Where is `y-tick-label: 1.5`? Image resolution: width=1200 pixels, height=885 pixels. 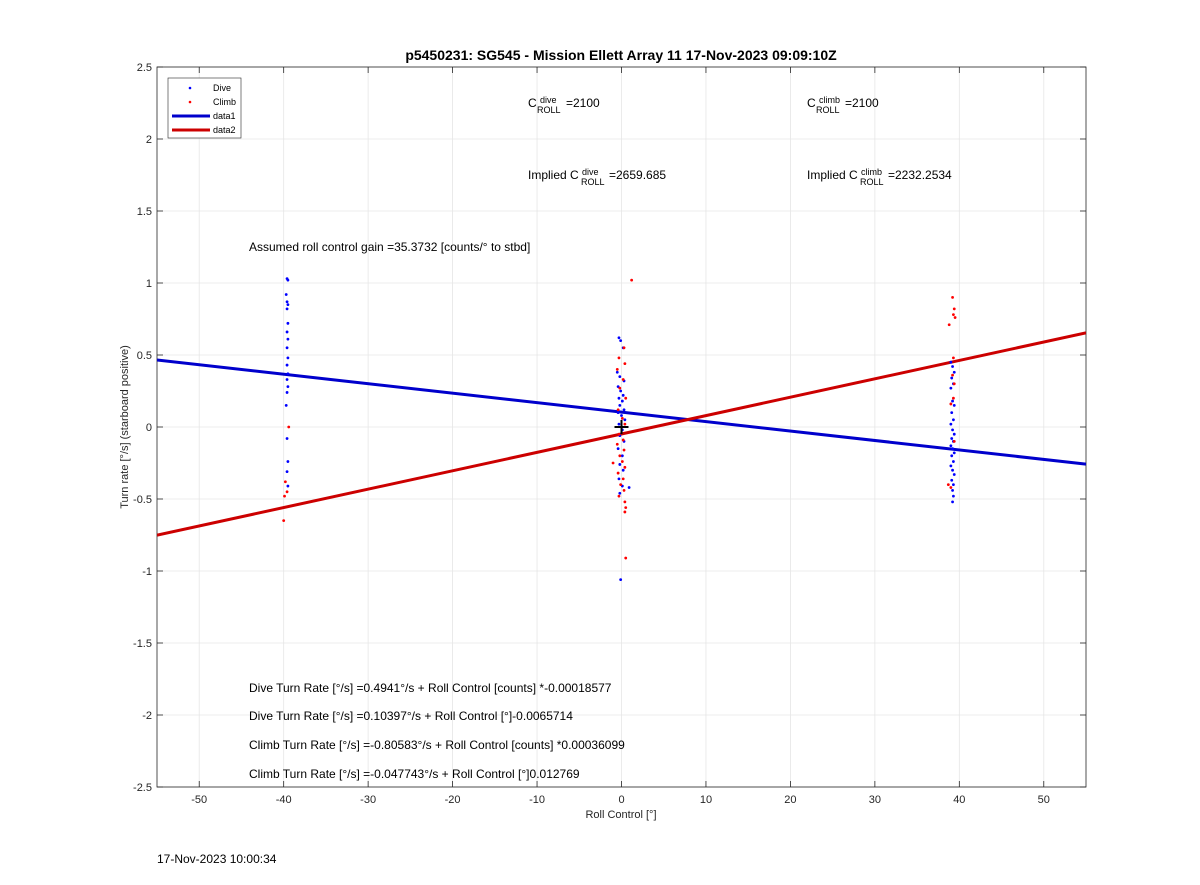 y-tick-label: 1.5 is located at coordinates (144, 212).